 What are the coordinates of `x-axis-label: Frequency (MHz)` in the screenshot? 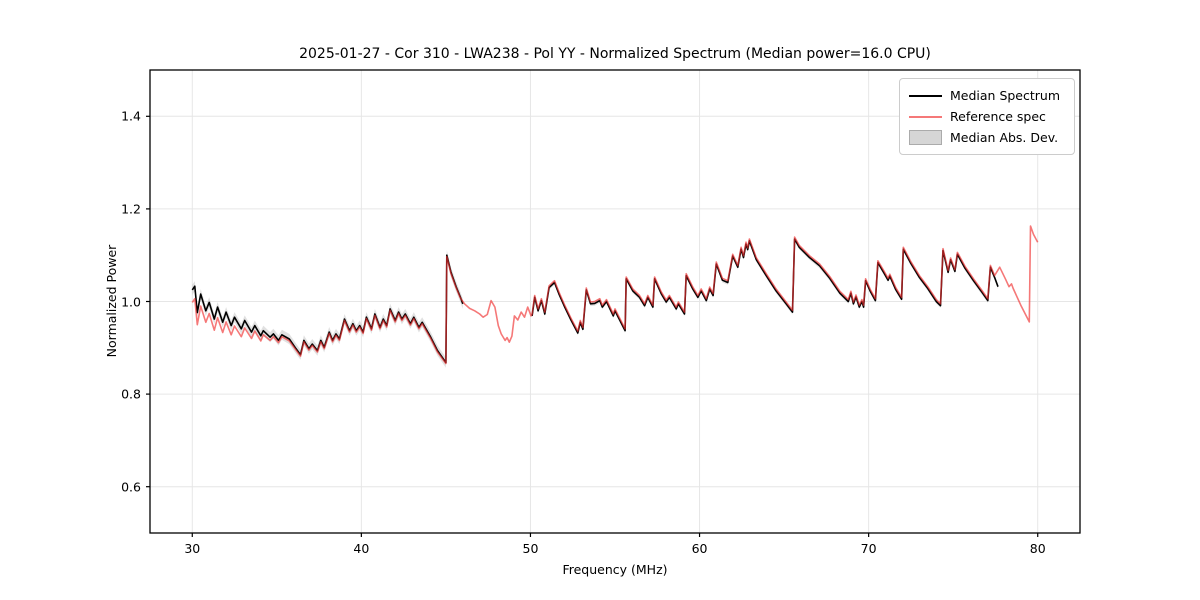 It's located at (615, 569).